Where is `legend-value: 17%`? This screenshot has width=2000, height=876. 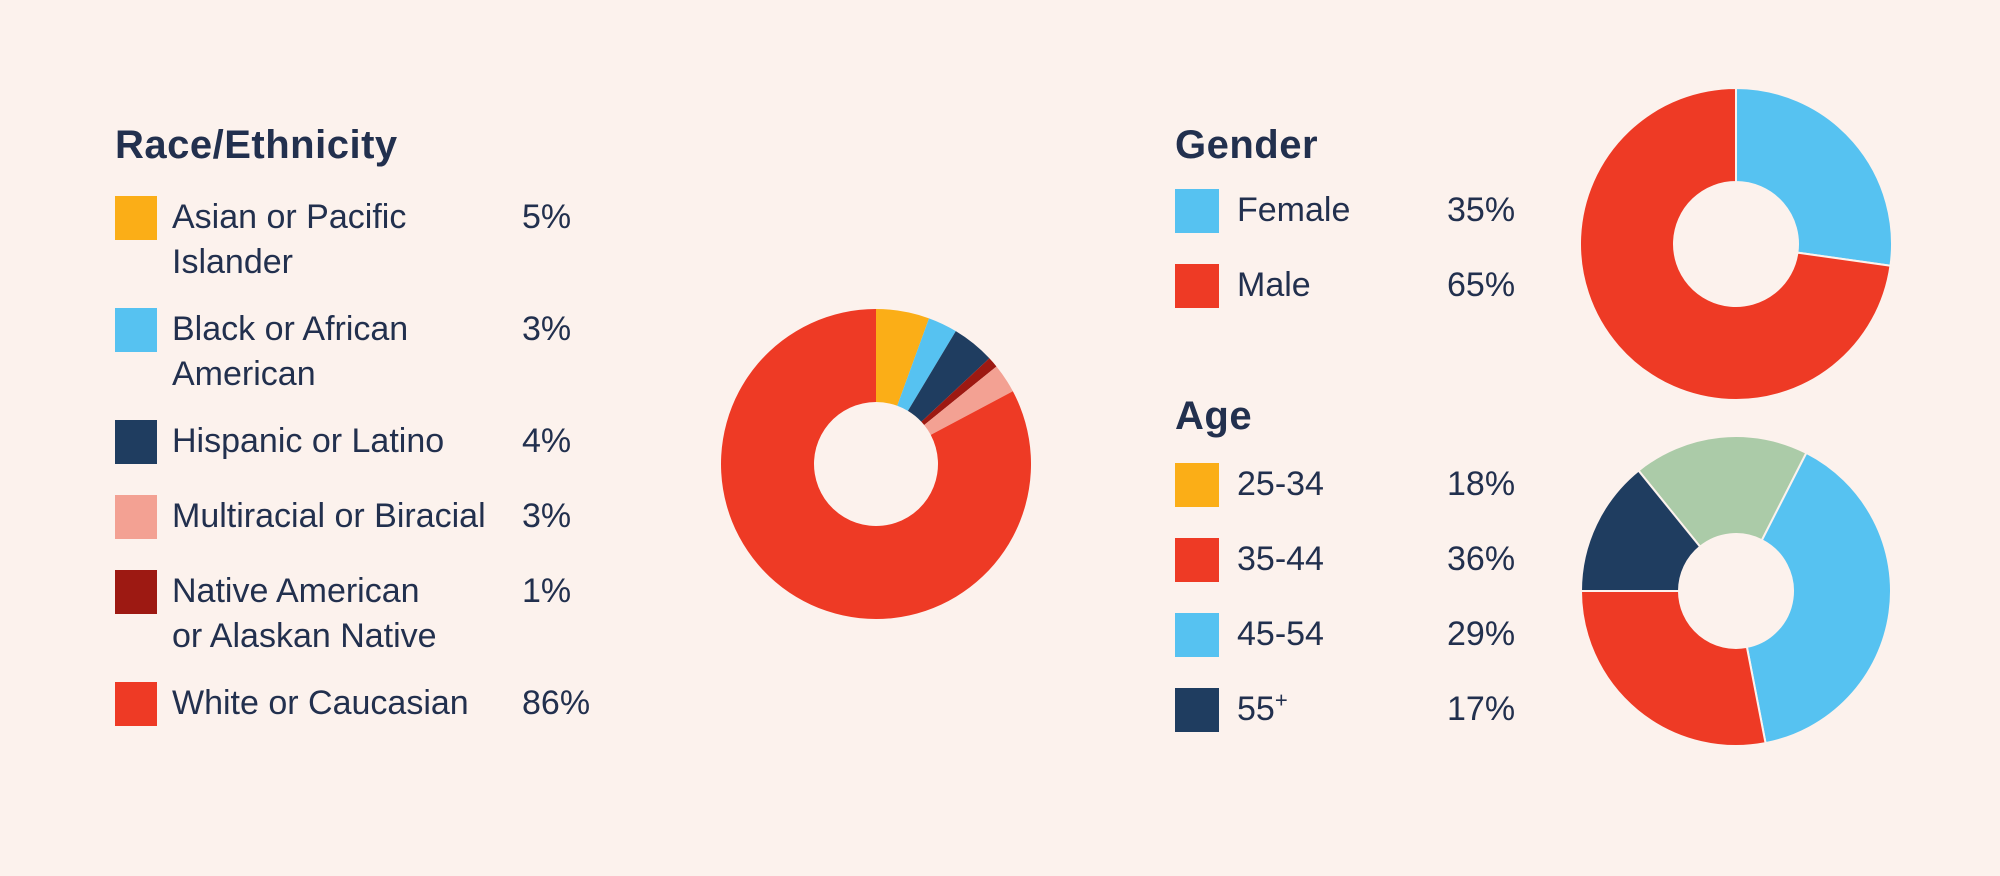
legend-value: 17% is located at coordinates (1481, 709).